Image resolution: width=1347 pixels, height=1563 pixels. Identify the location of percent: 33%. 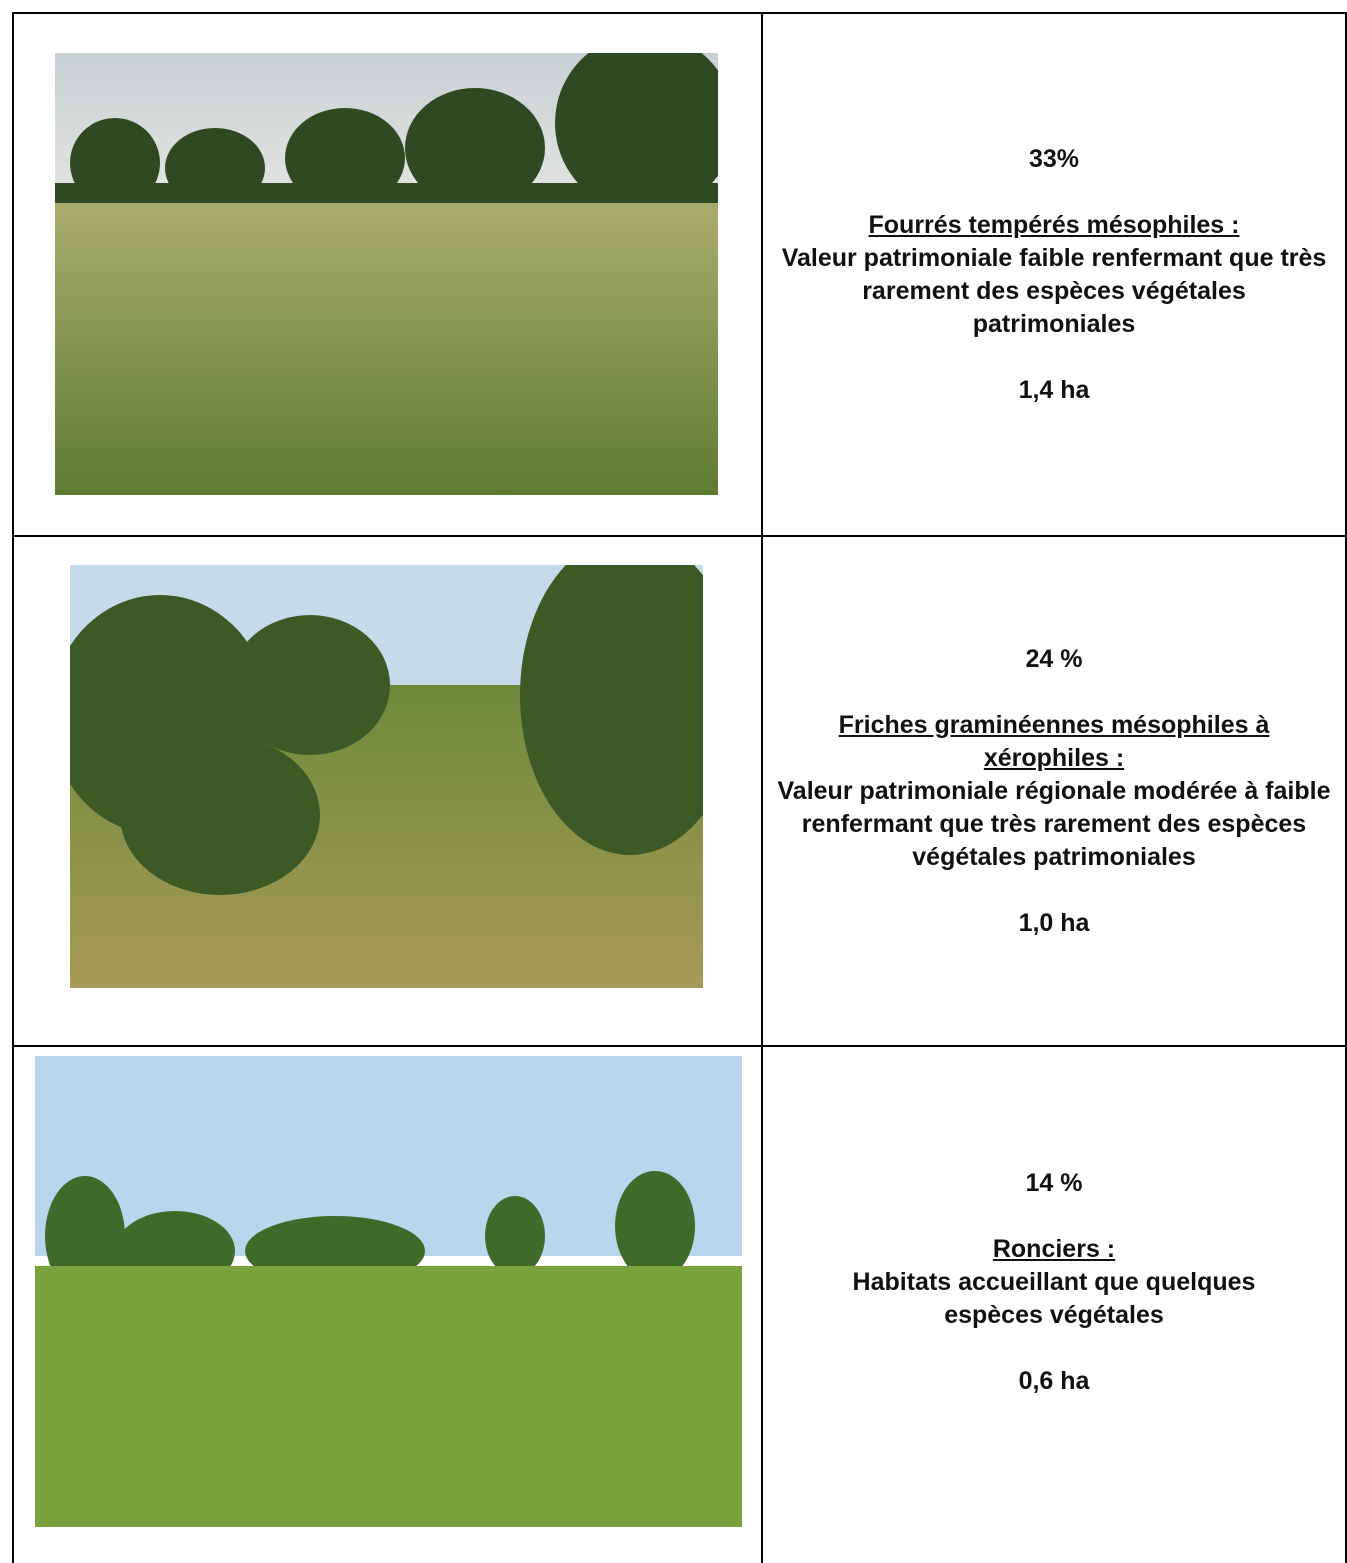
(1054, 158).